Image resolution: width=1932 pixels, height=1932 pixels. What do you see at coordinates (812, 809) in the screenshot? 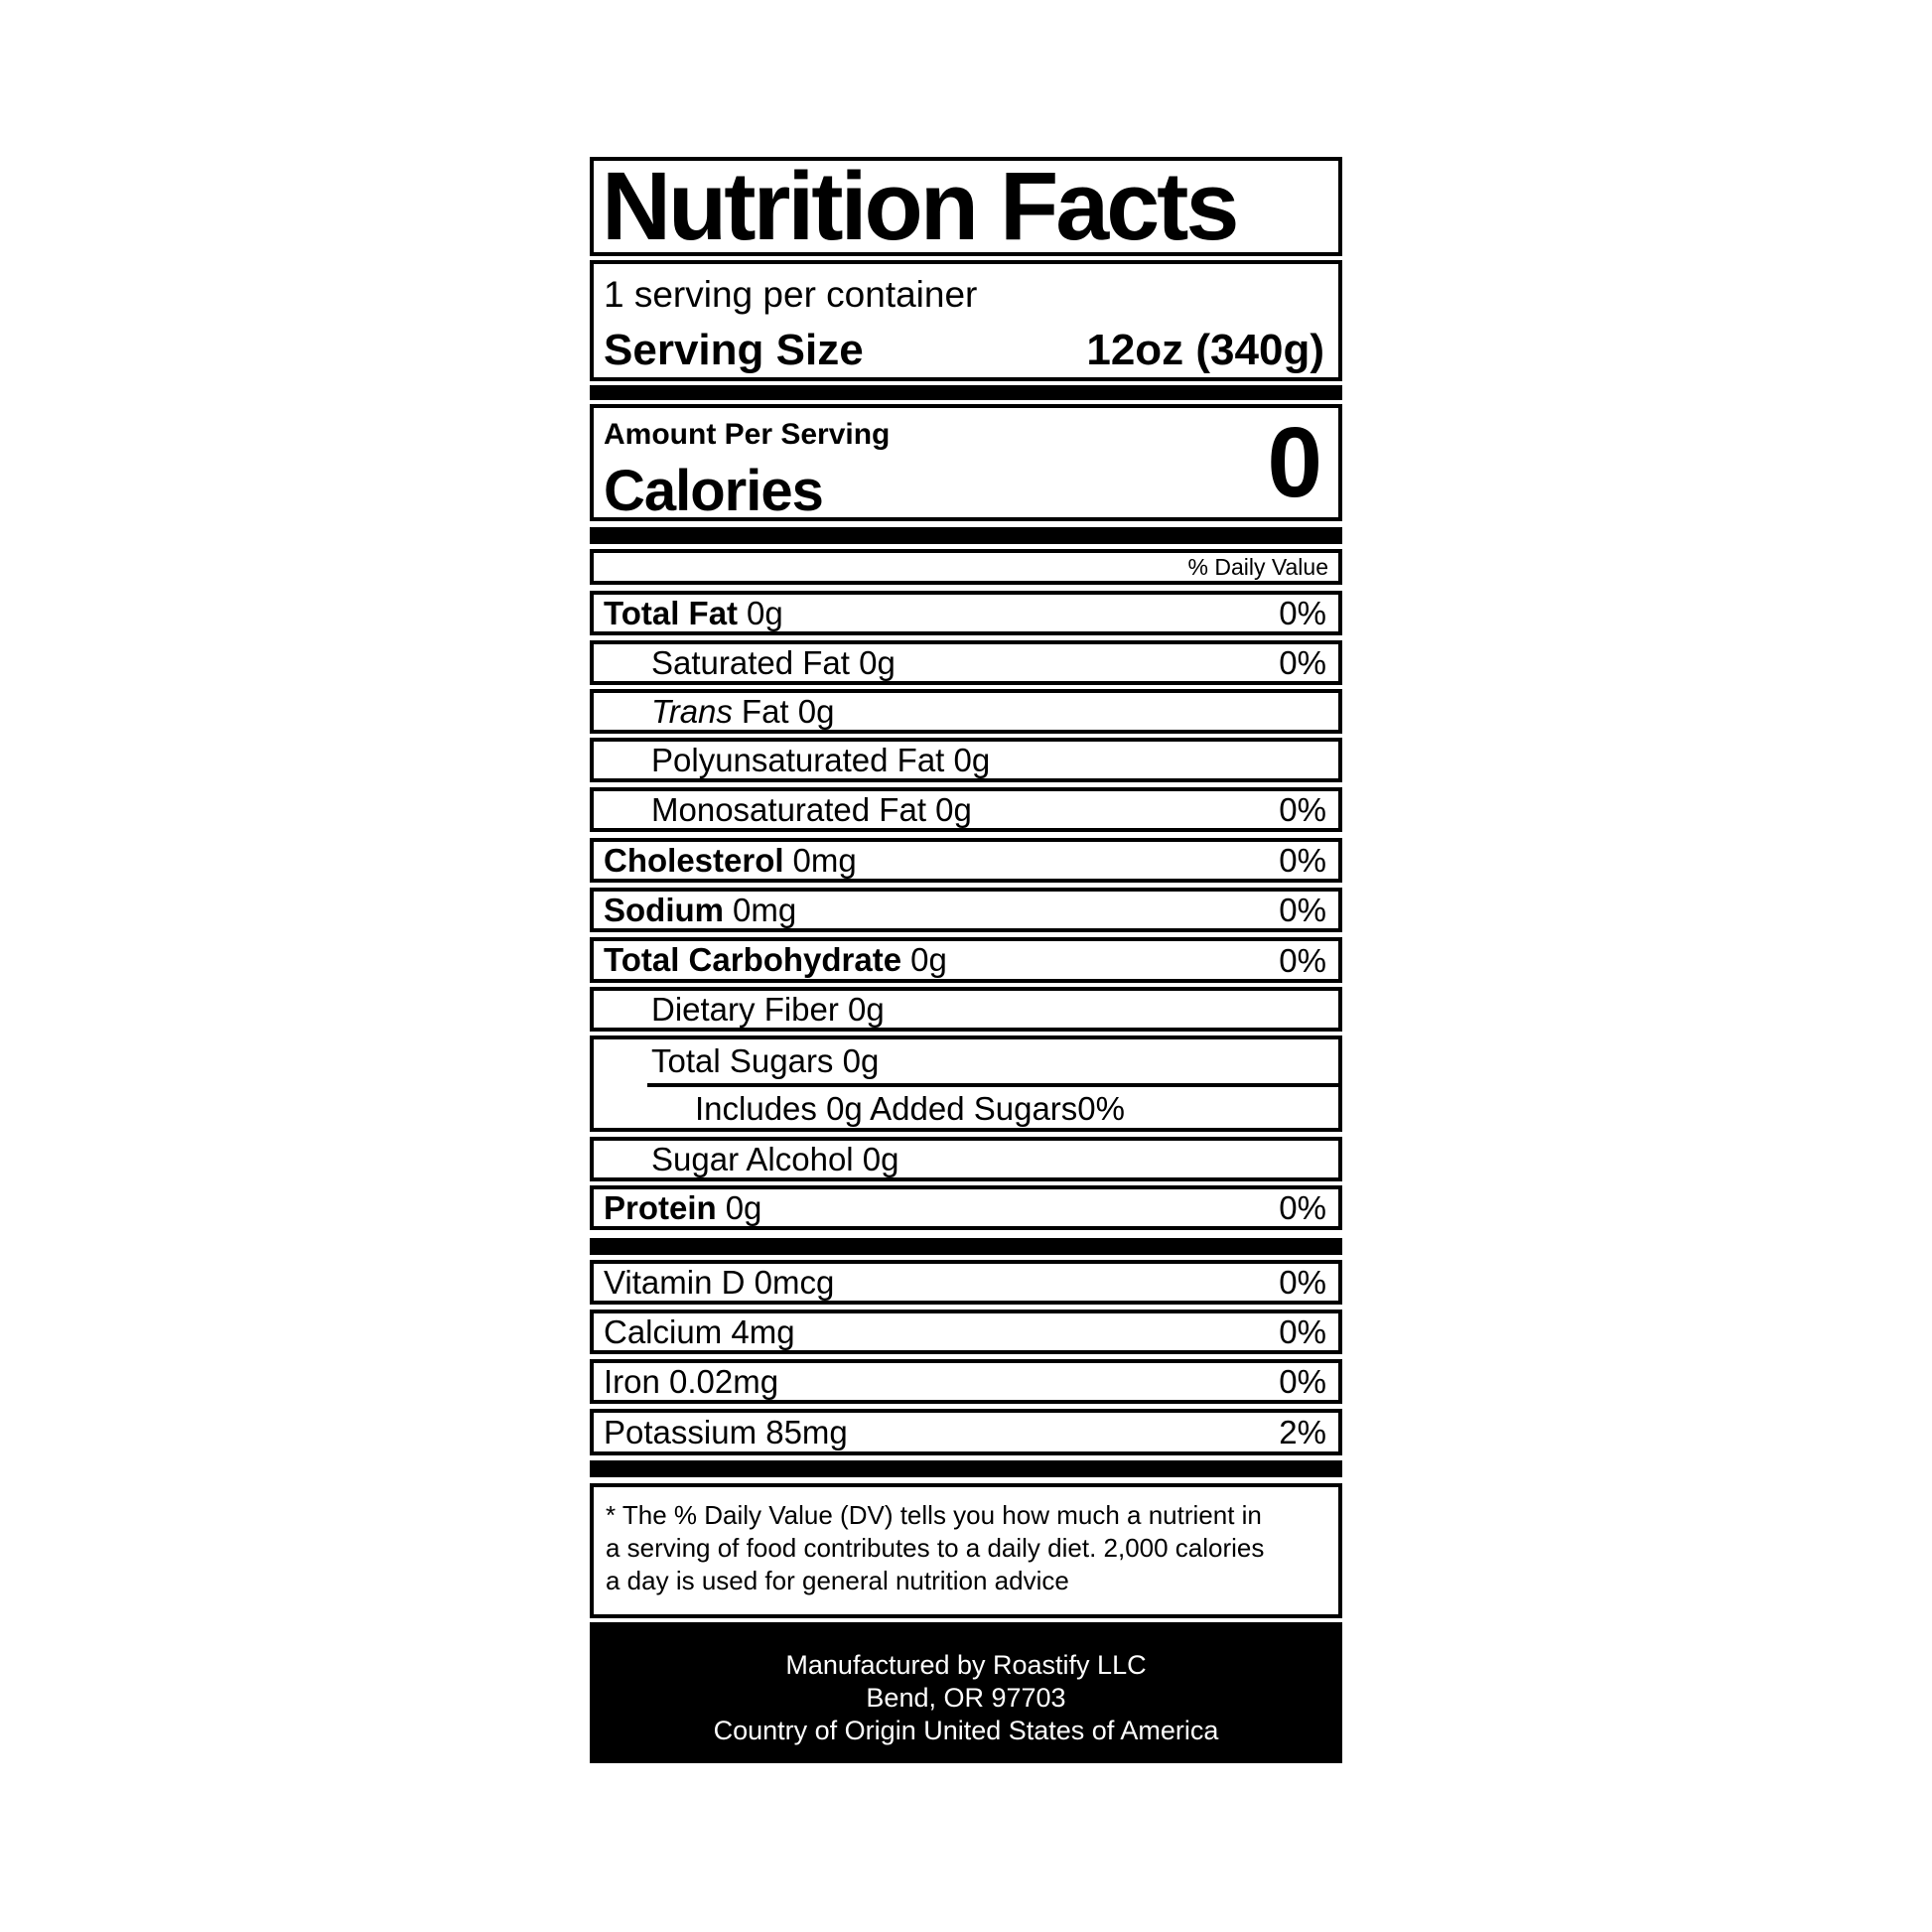
I see `nutrient-name: Monosaturated Fat 0g` at bounding box center [812, 809].